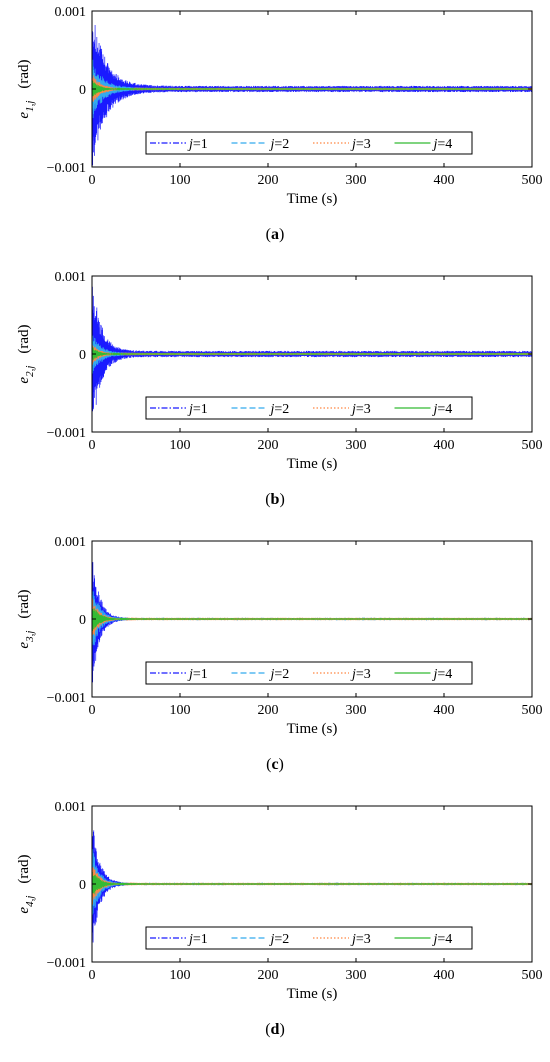 Image resolution: width=550 pixels, height=1062 pixels. Describe the element at coordinates (275, 499) in the screenshot. I see `panel-caption: (b)` at that location.